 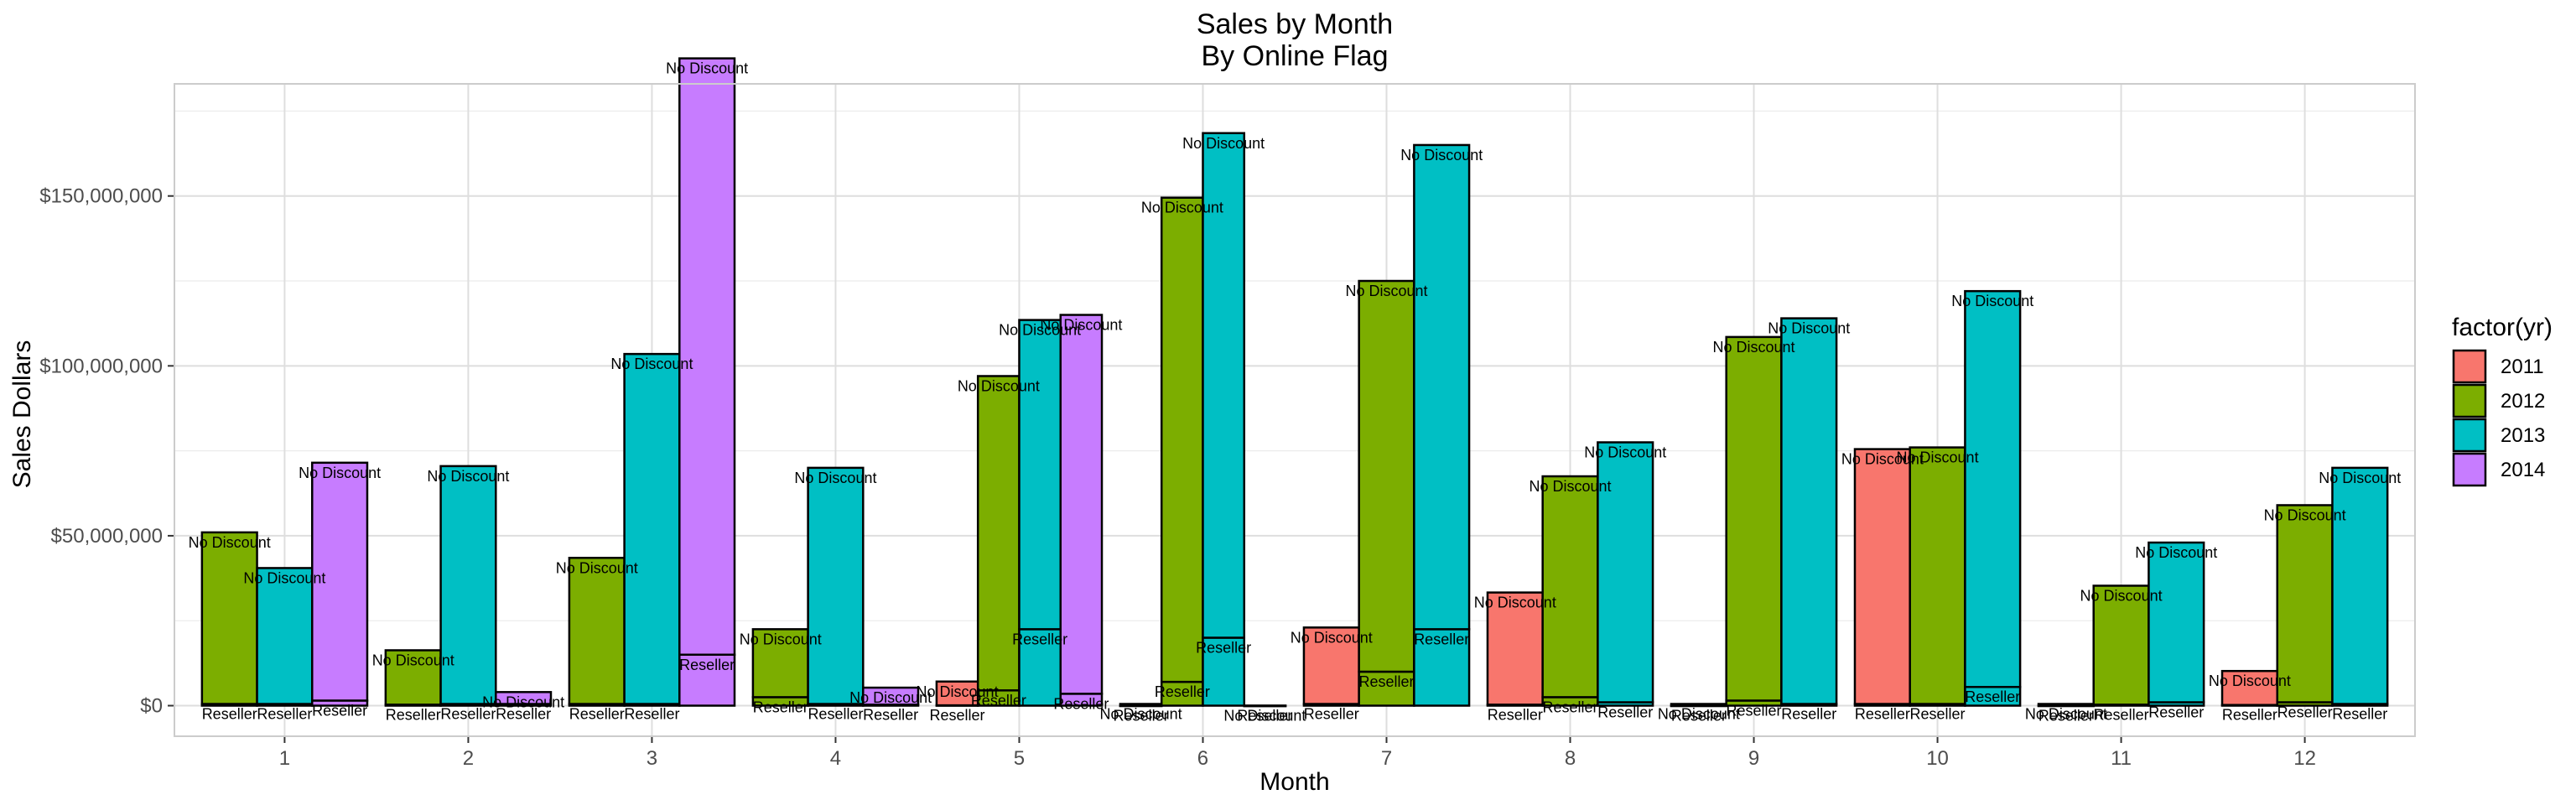 I want to click on x-axis-title: Month, so click(x=1294, y=782).